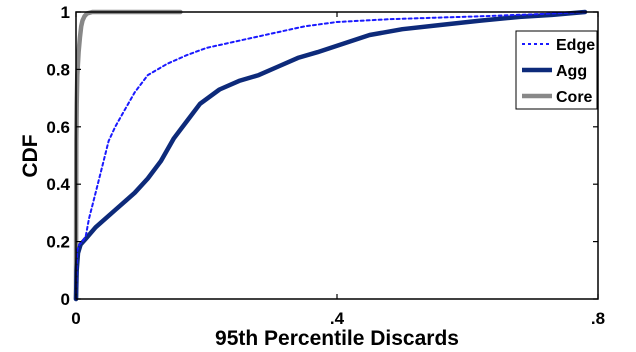 Image resolution: width=636 pixels, height=352 pixels. I want to click on y-tick-label: 0.6, so click(58, 127).